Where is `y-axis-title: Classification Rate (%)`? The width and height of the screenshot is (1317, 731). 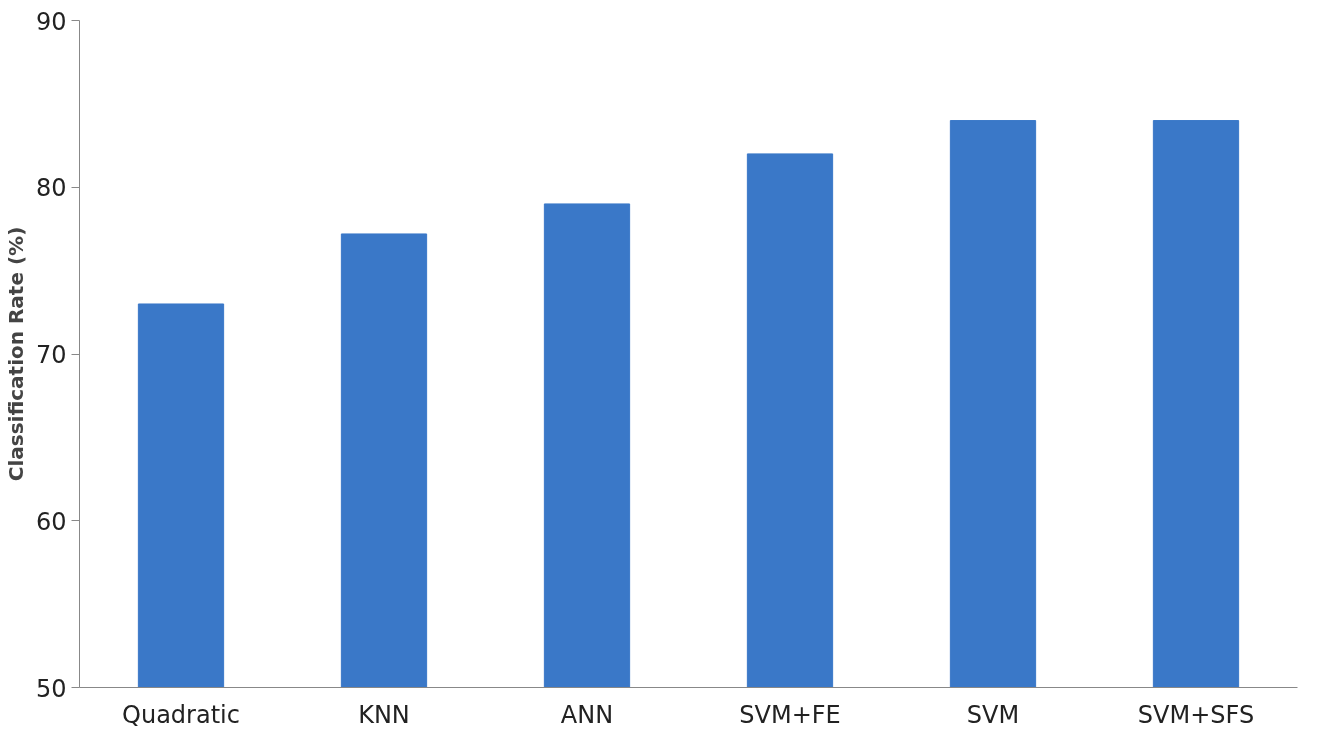
y-axis-title: Classification Rate (%) is located at coordinates (15, 354).